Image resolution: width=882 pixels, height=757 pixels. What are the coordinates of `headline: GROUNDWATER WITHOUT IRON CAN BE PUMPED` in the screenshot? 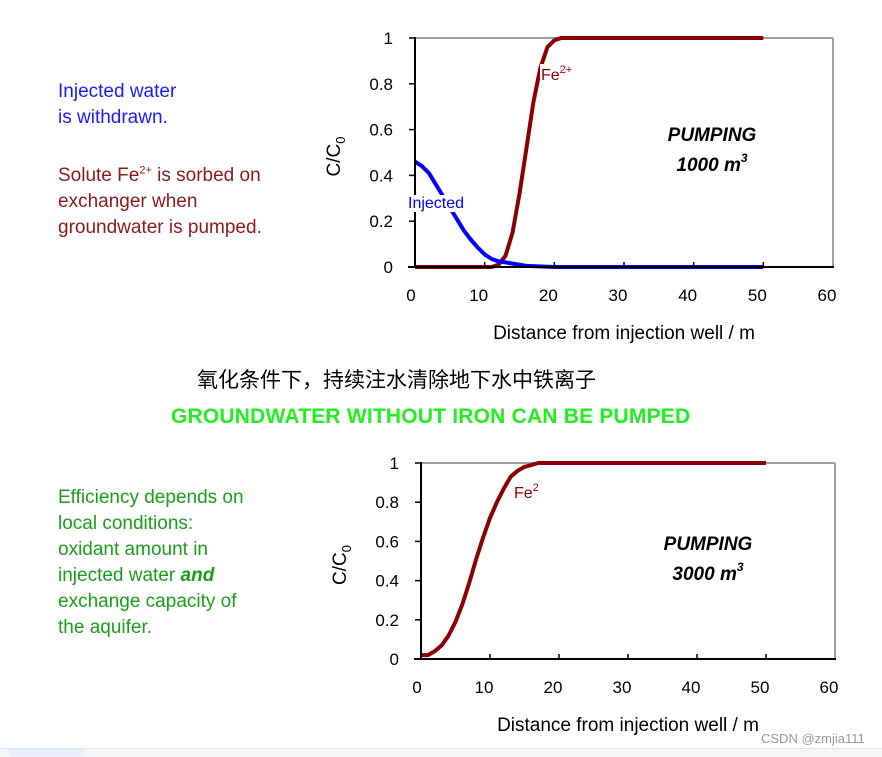 It's located at (431, 416).